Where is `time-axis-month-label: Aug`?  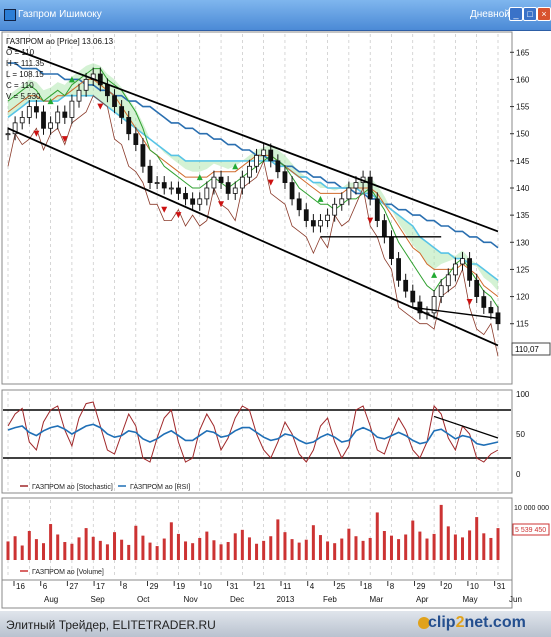
time-axis-month-label: Aug is located at coordinates (51, 599).